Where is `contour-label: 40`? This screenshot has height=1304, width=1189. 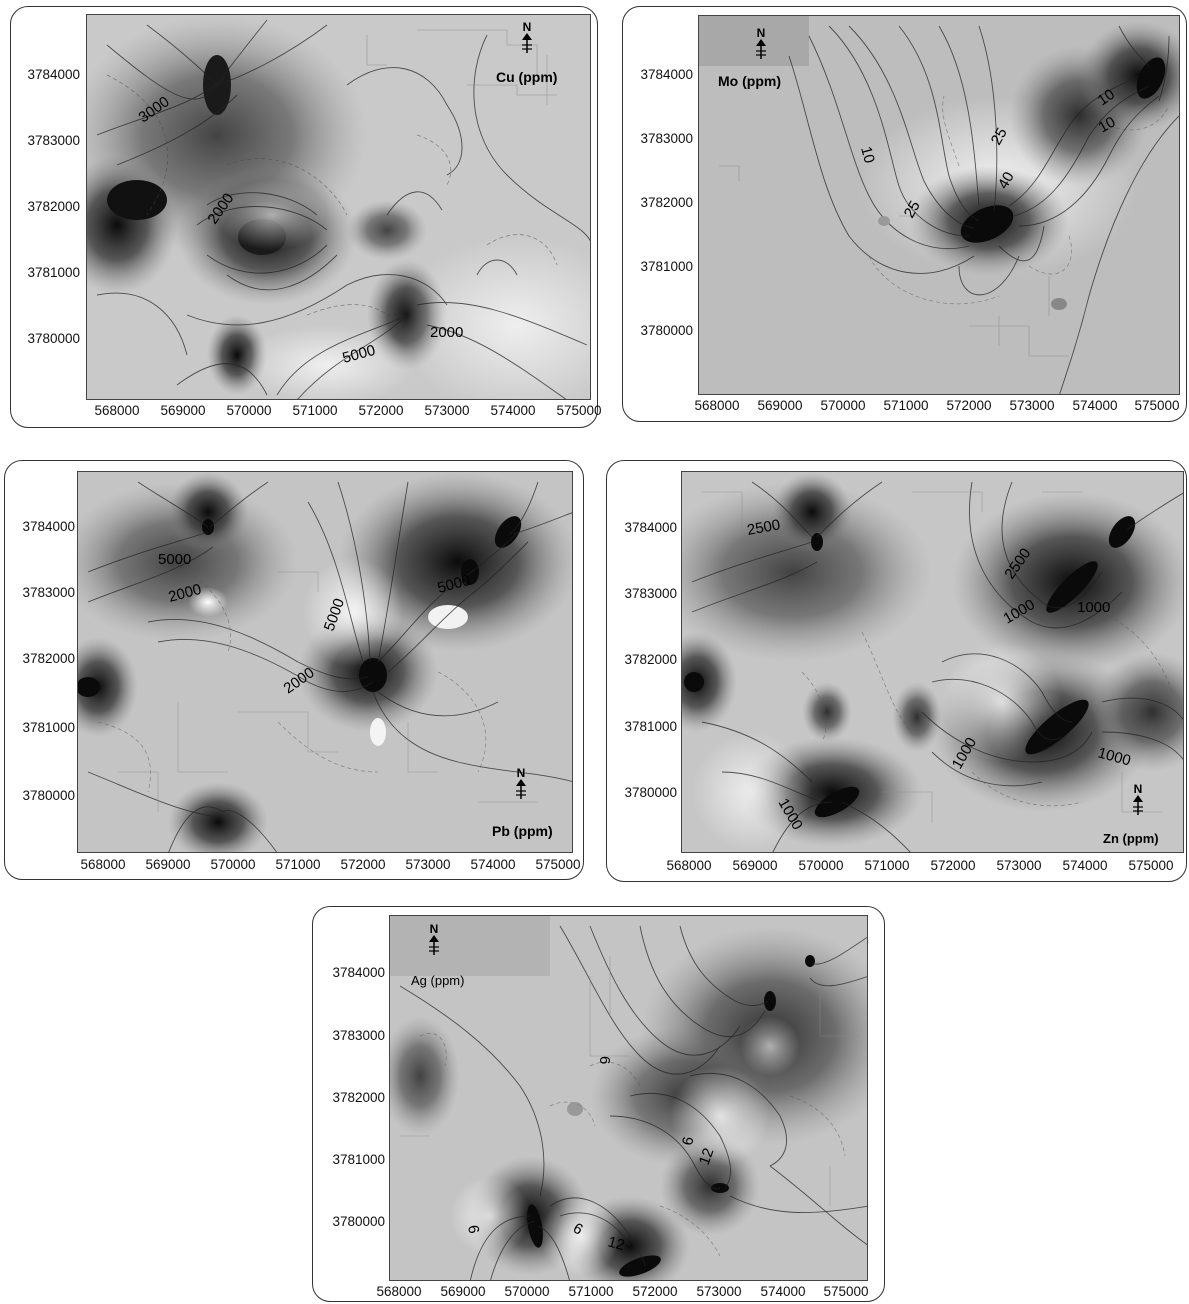 contour-label: 40 is located at coordinates (1006, 180).